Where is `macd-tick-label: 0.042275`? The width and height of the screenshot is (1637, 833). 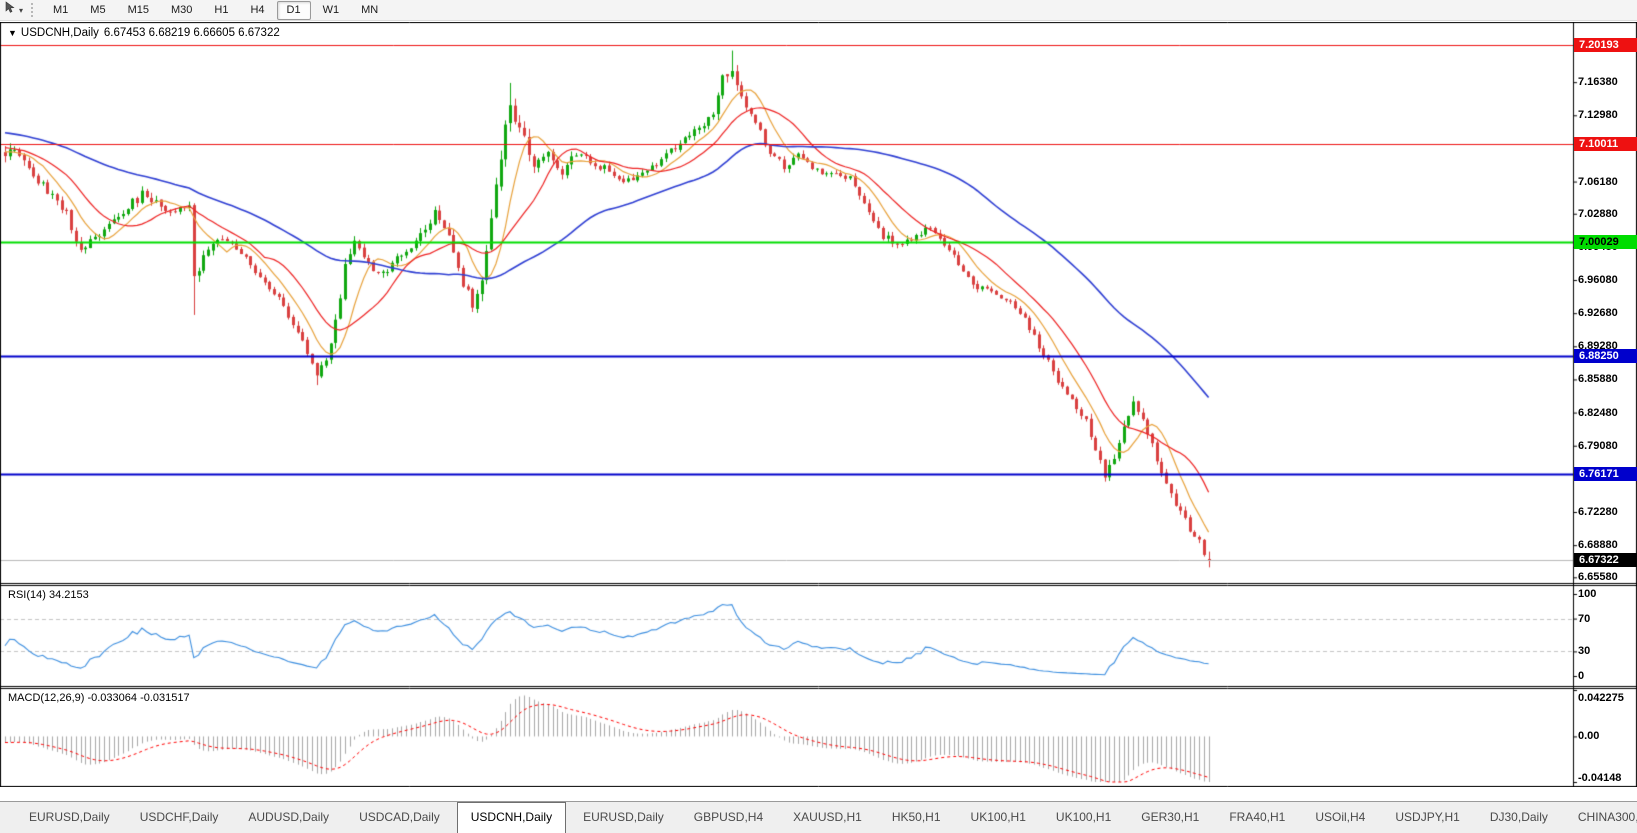
macd-tick-label: 0.042275 is located at coordinates (1601, 698).